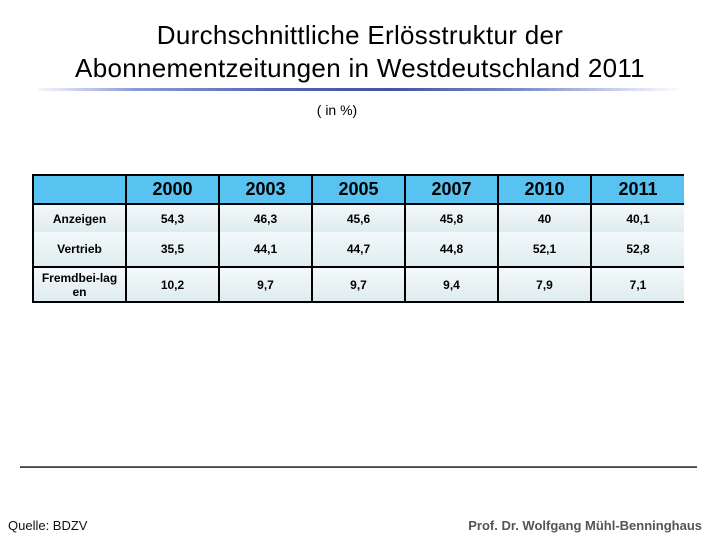 Image resolution: width=720 pixels, height=540 pixels. Describe the element at coordinates (80, 284) in the screenshot. I see `row-label-fremdbeilagen: Fremdbei-lag en` at that location.